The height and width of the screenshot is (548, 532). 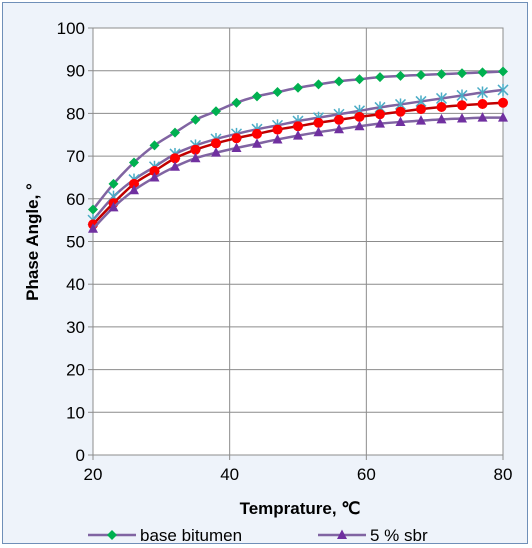 I want to click on x-tick-label: 40, so click(x=229, y=474).